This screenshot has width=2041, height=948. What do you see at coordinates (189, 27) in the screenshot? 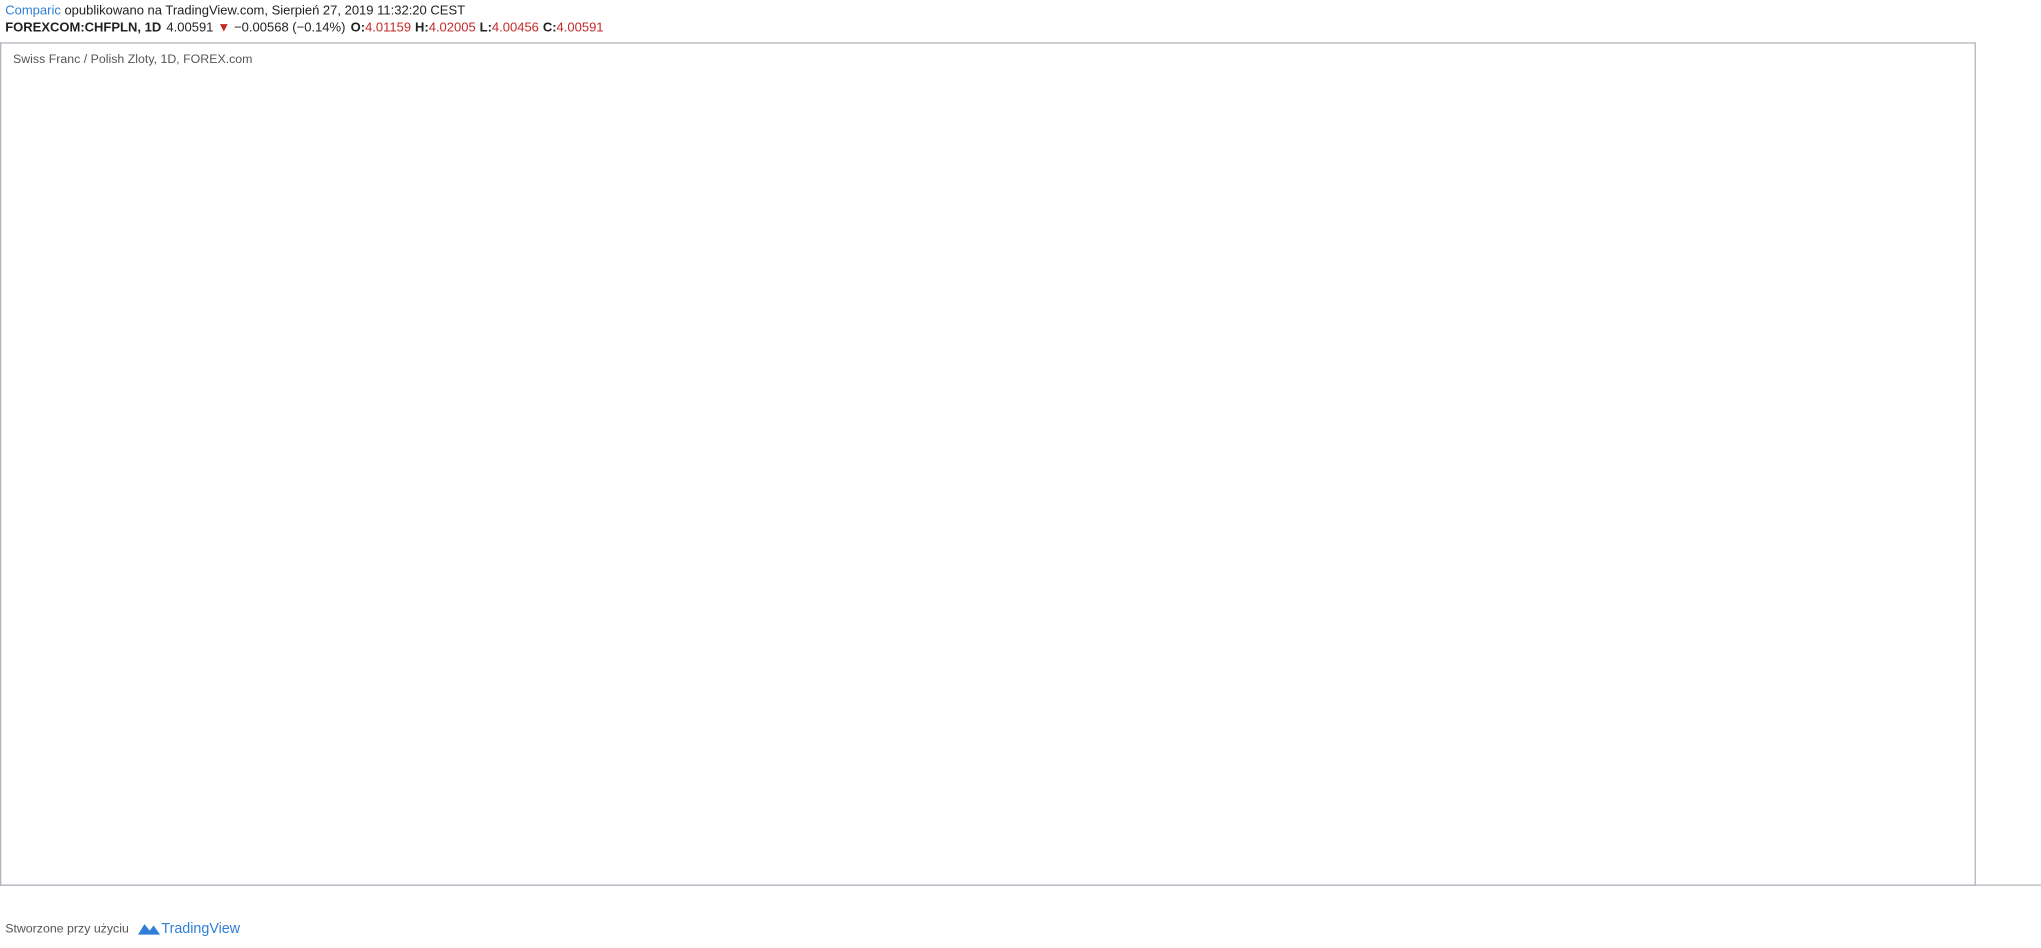
I see `last: 4.00591` at bounding box center [189, 27].